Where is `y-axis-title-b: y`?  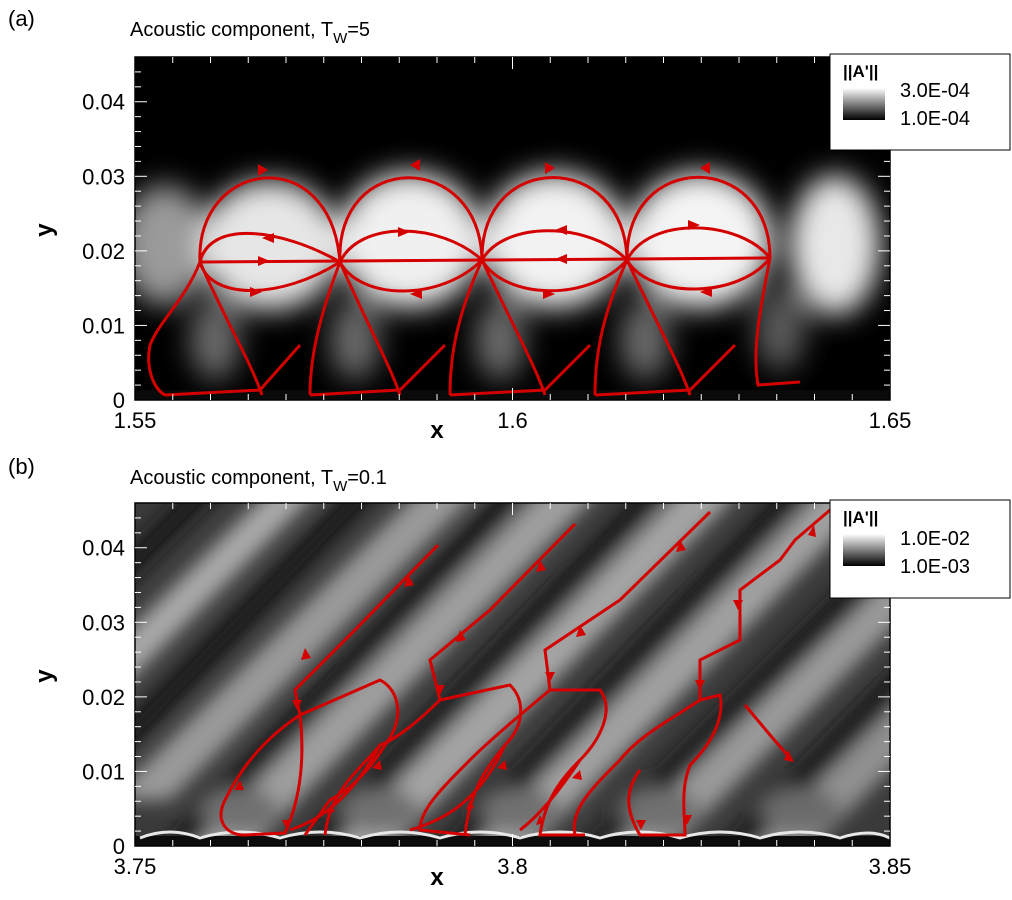 y-axis-title-b: y is located at coordinates (44, 676).